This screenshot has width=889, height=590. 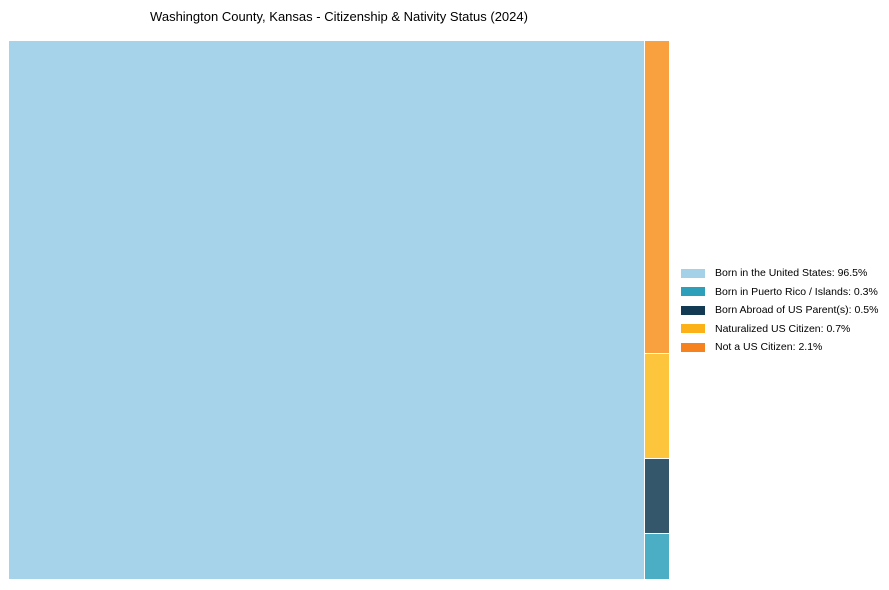 I want to click on legend-item: Born in the United States: 96.5%, so click(x=779, y=273).